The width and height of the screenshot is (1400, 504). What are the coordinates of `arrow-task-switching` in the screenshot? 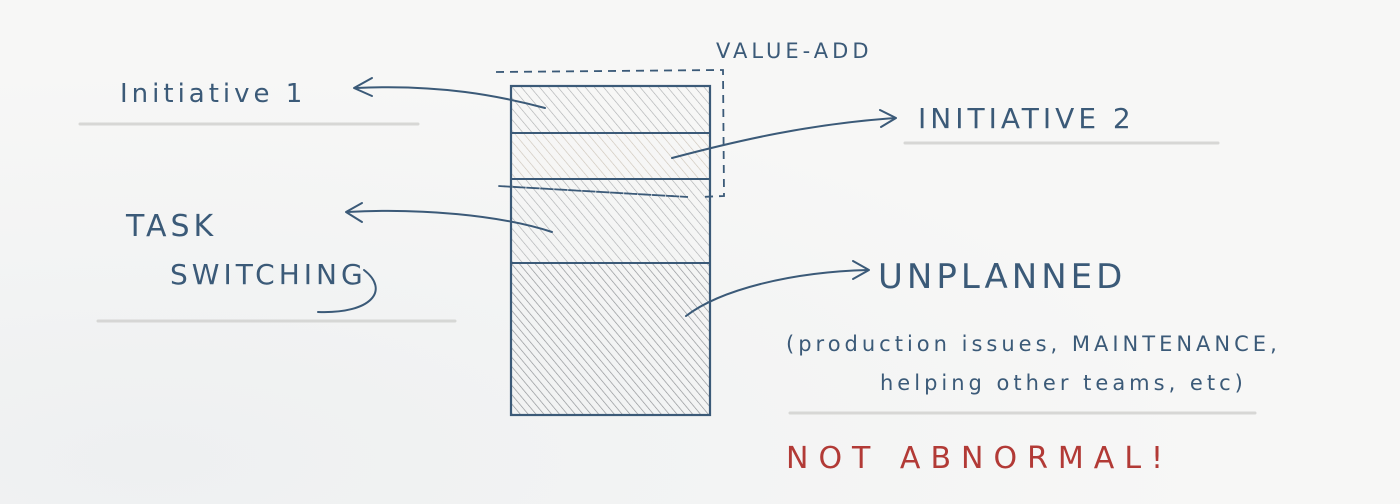 It's located at (449, 221).